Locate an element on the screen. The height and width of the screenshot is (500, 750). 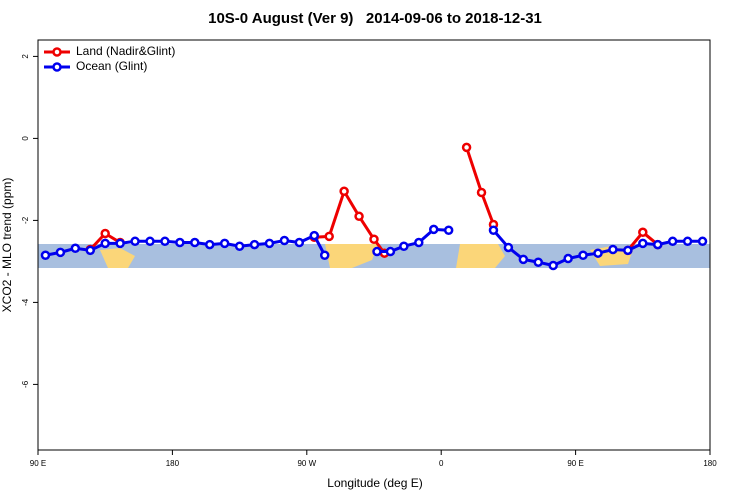
legend-label: Ocean (Glint) is located at coordinates (111, 66).